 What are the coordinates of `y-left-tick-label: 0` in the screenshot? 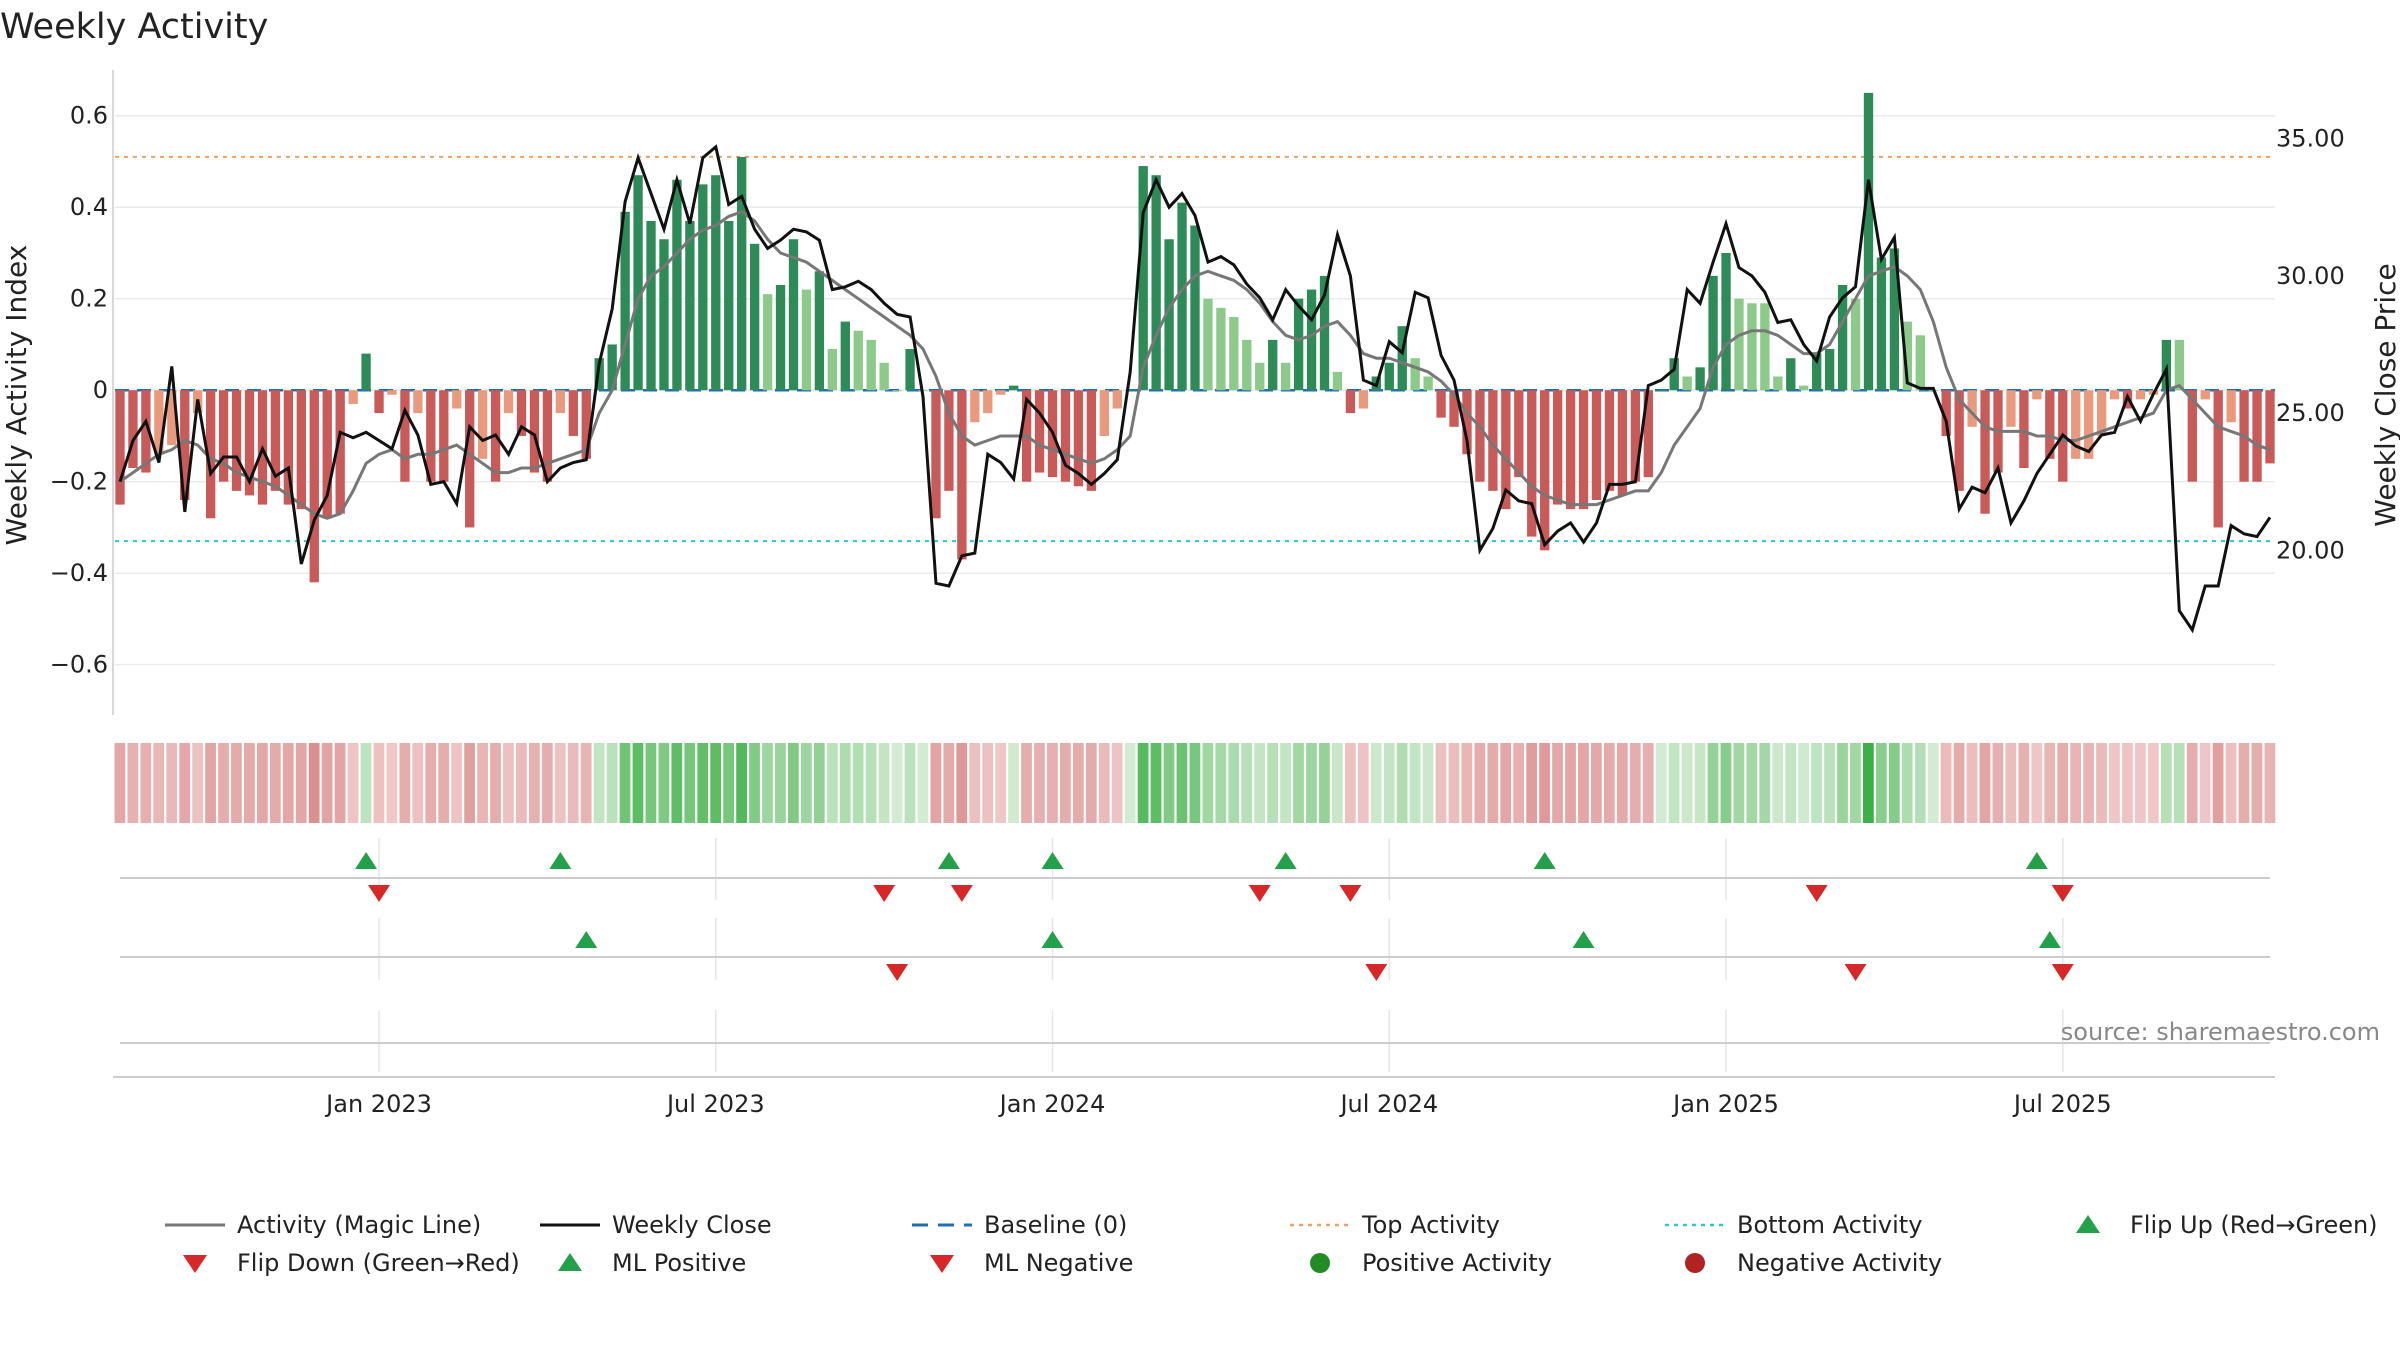 It's located at (100, 390).